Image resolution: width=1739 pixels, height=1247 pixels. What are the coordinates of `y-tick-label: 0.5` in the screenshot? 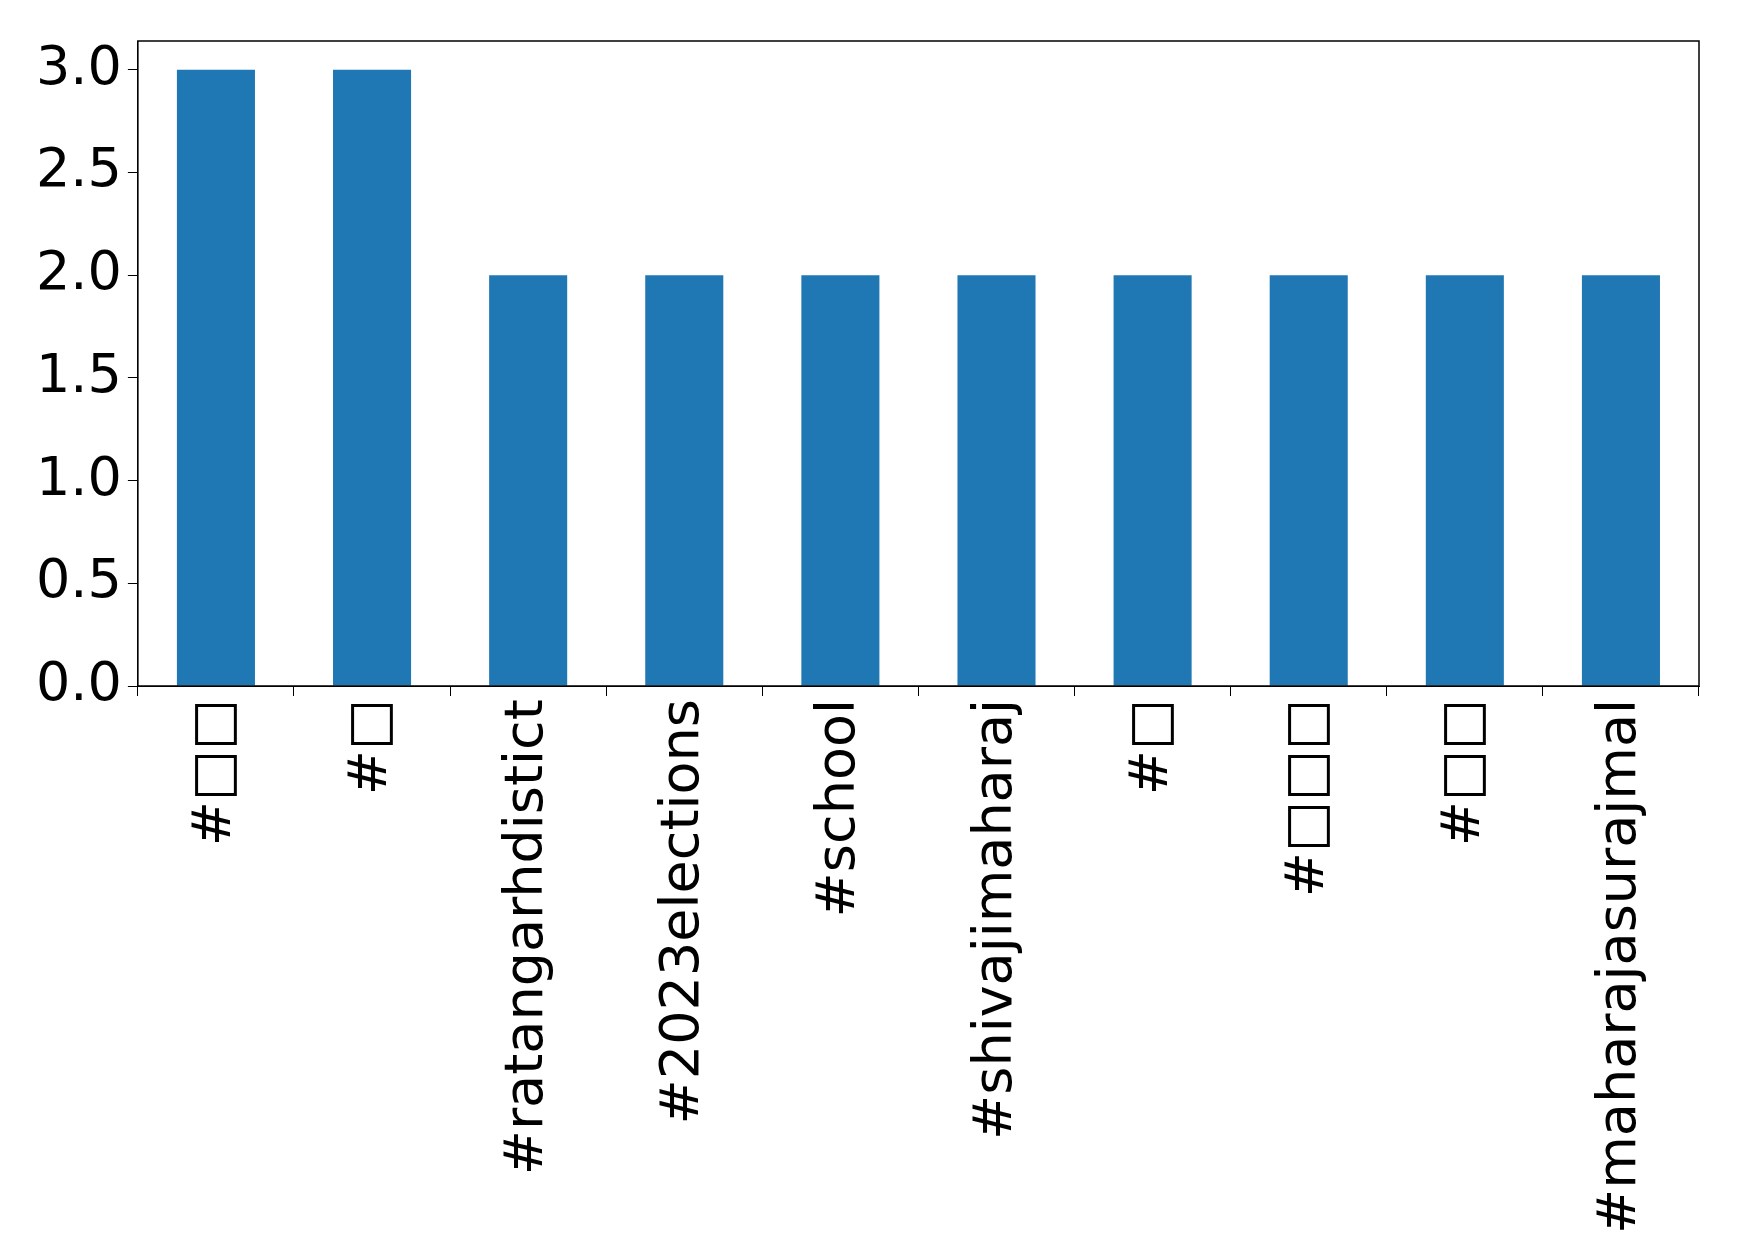 It's located at (78, 579).